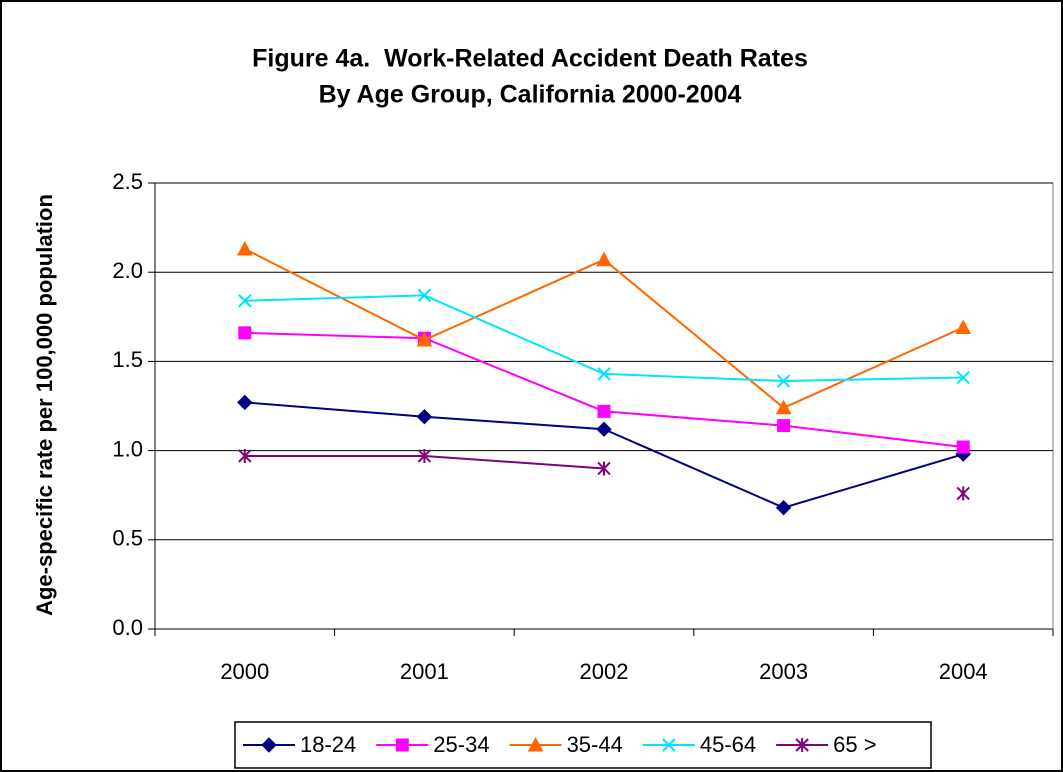  What do you see at coordinates (127, 448) in the screenshot?
I see `y-tick-label: 1.0` at bounding box center [127, 448].